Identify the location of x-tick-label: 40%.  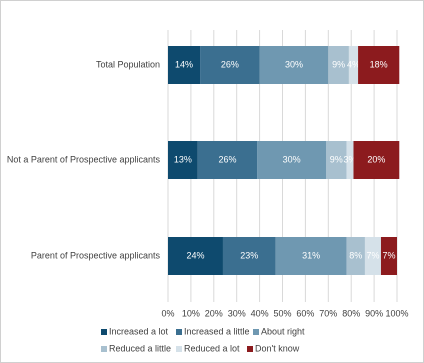
(260, 313).